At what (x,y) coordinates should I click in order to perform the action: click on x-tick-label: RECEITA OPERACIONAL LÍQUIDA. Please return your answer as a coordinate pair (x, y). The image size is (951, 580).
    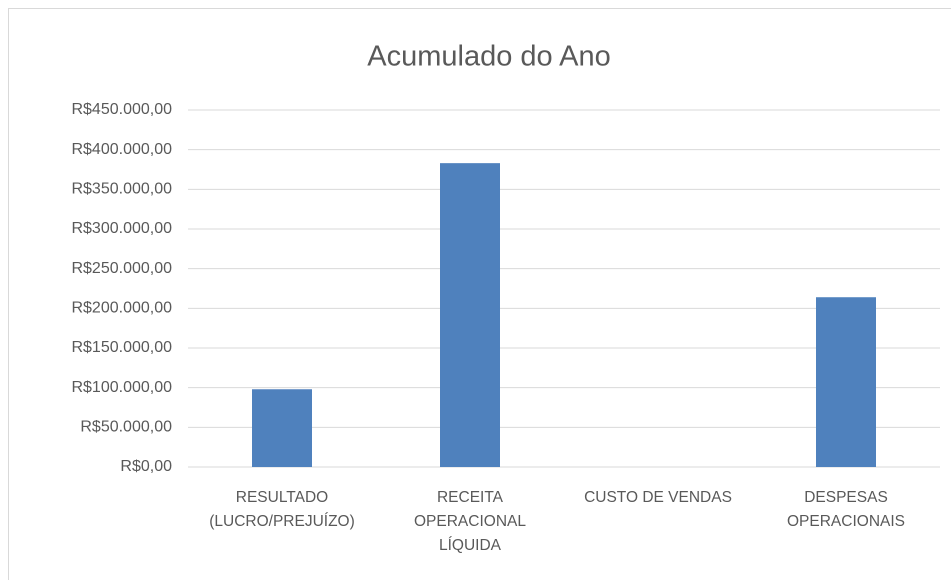
    Looking at the image, I should click on (470, 521).